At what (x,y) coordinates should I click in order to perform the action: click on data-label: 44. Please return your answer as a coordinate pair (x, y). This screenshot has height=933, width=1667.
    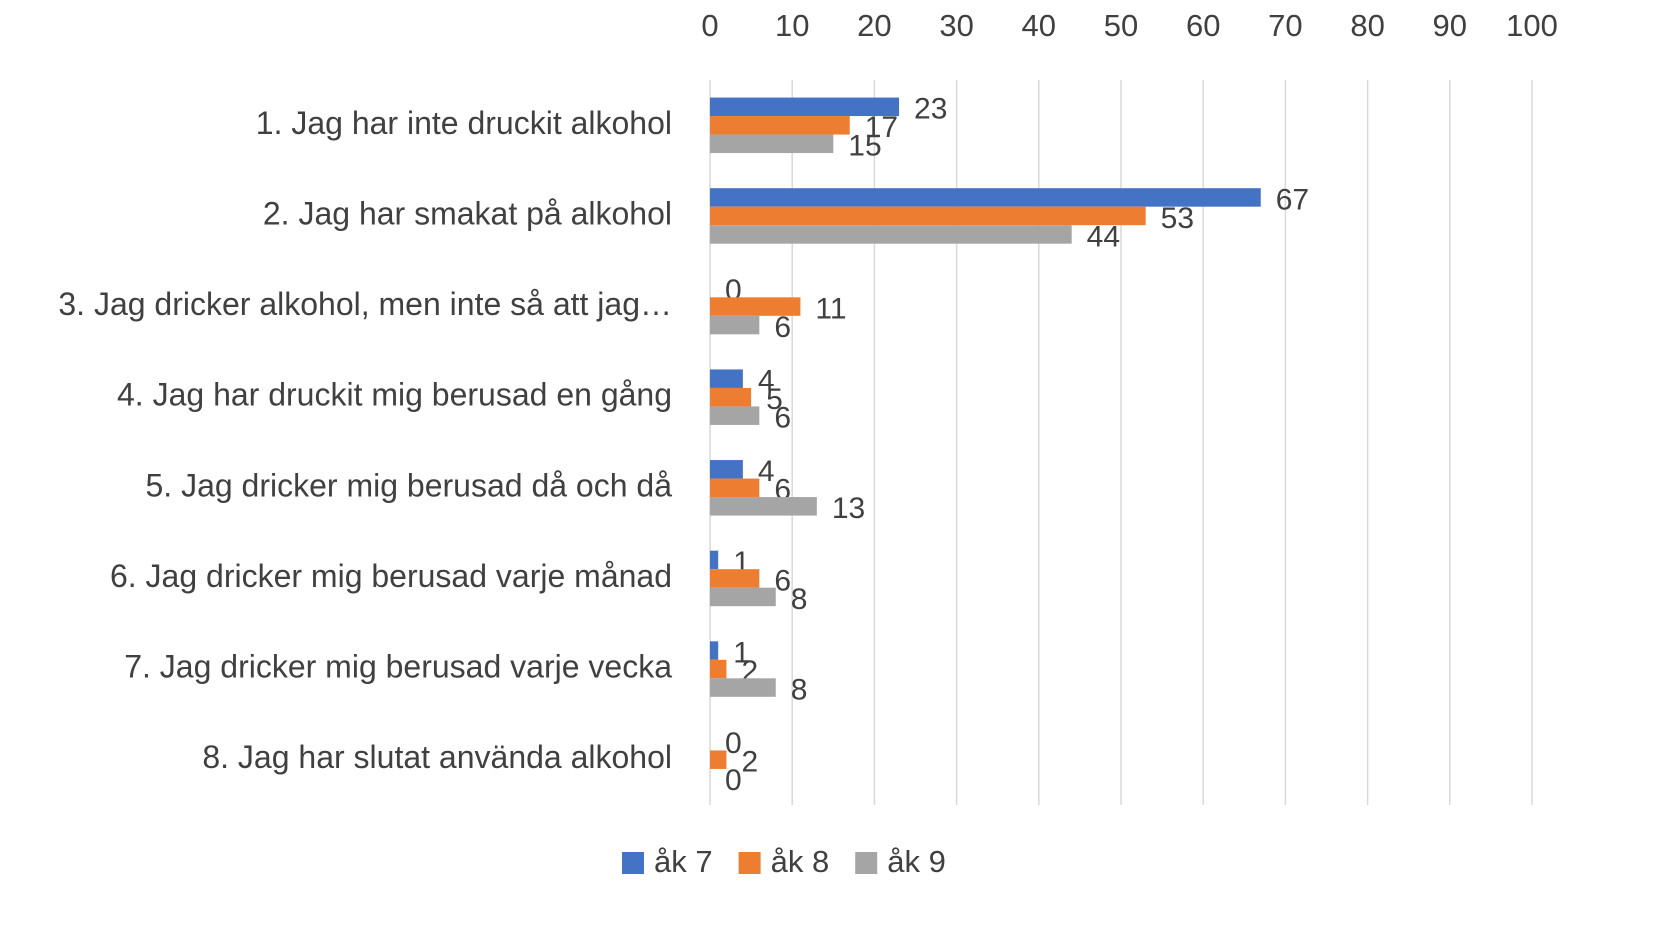
    Looking at the image, I should click on (1103, 236).